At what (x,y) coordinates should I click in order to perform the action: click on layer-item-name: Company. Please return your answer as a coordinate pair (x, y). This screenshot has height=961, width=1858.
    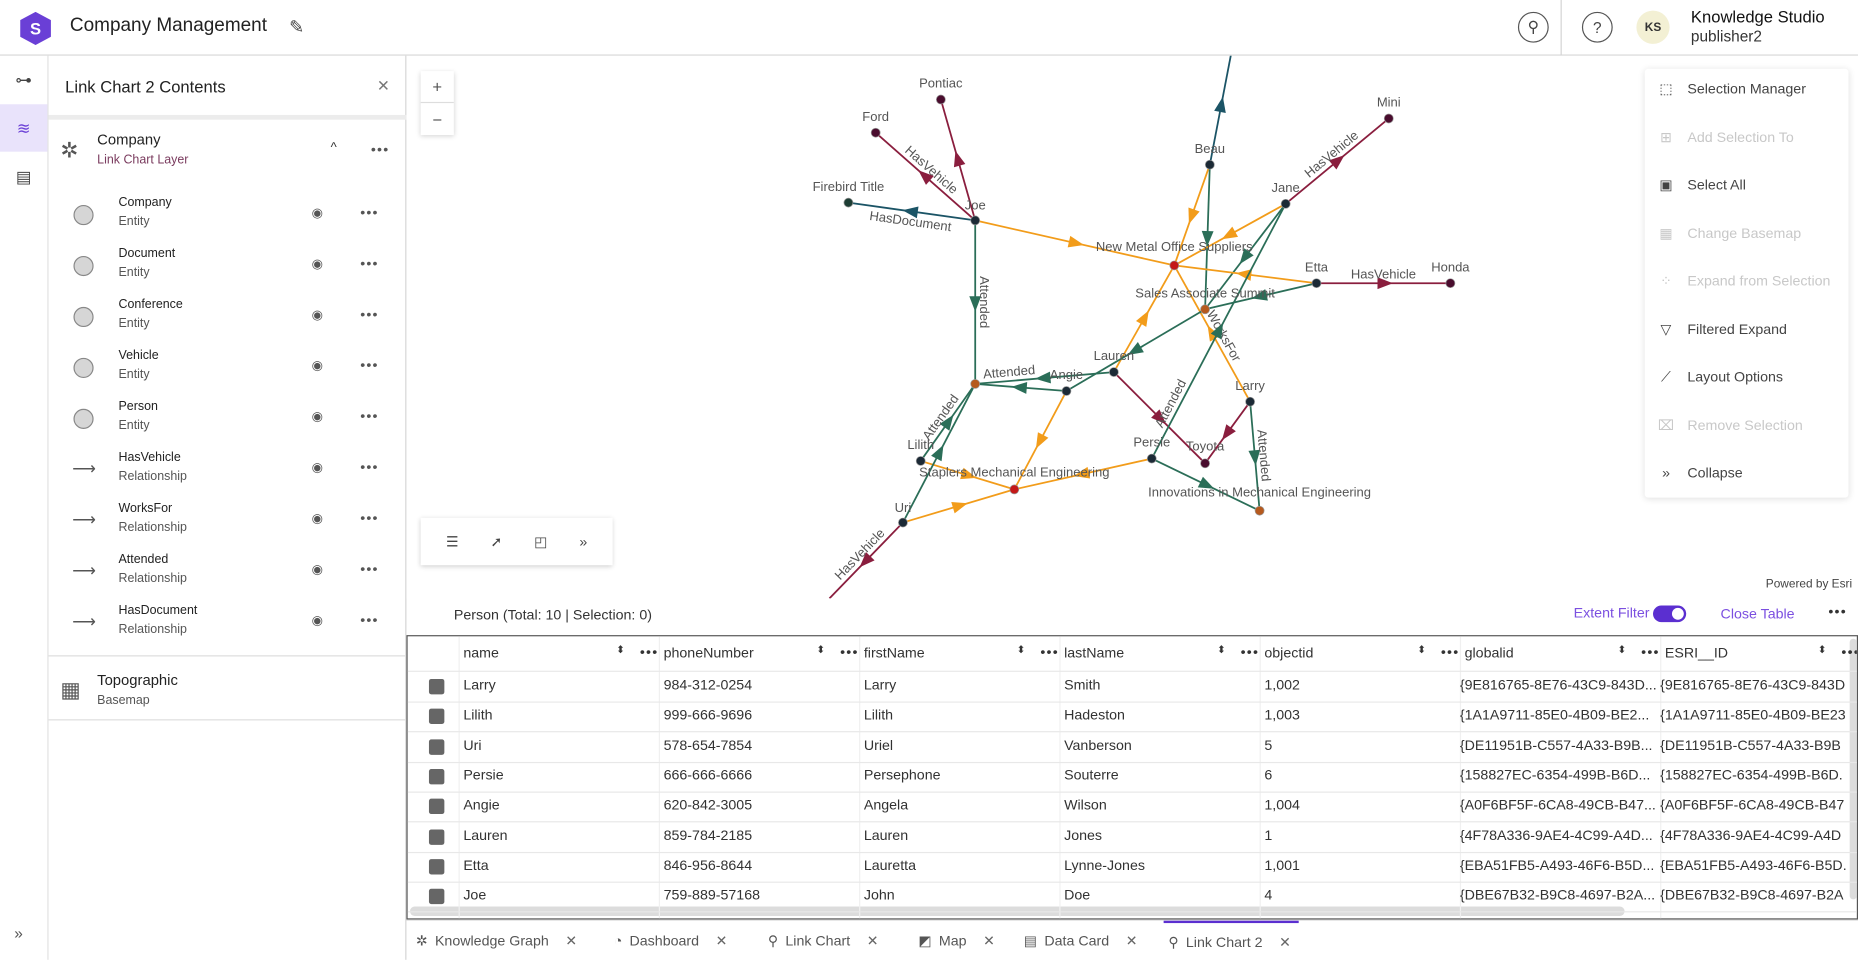
    Looking at the image, I should click on (145, 202).